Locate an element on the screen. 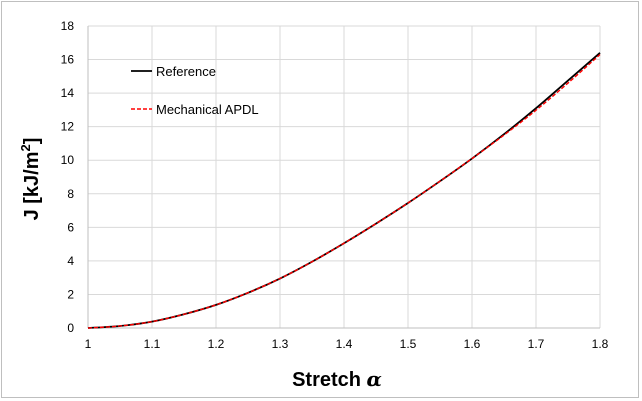 This screenshot has height=401, width=642. x-tick-label: 1.3 is located at coordinates (280, 344).